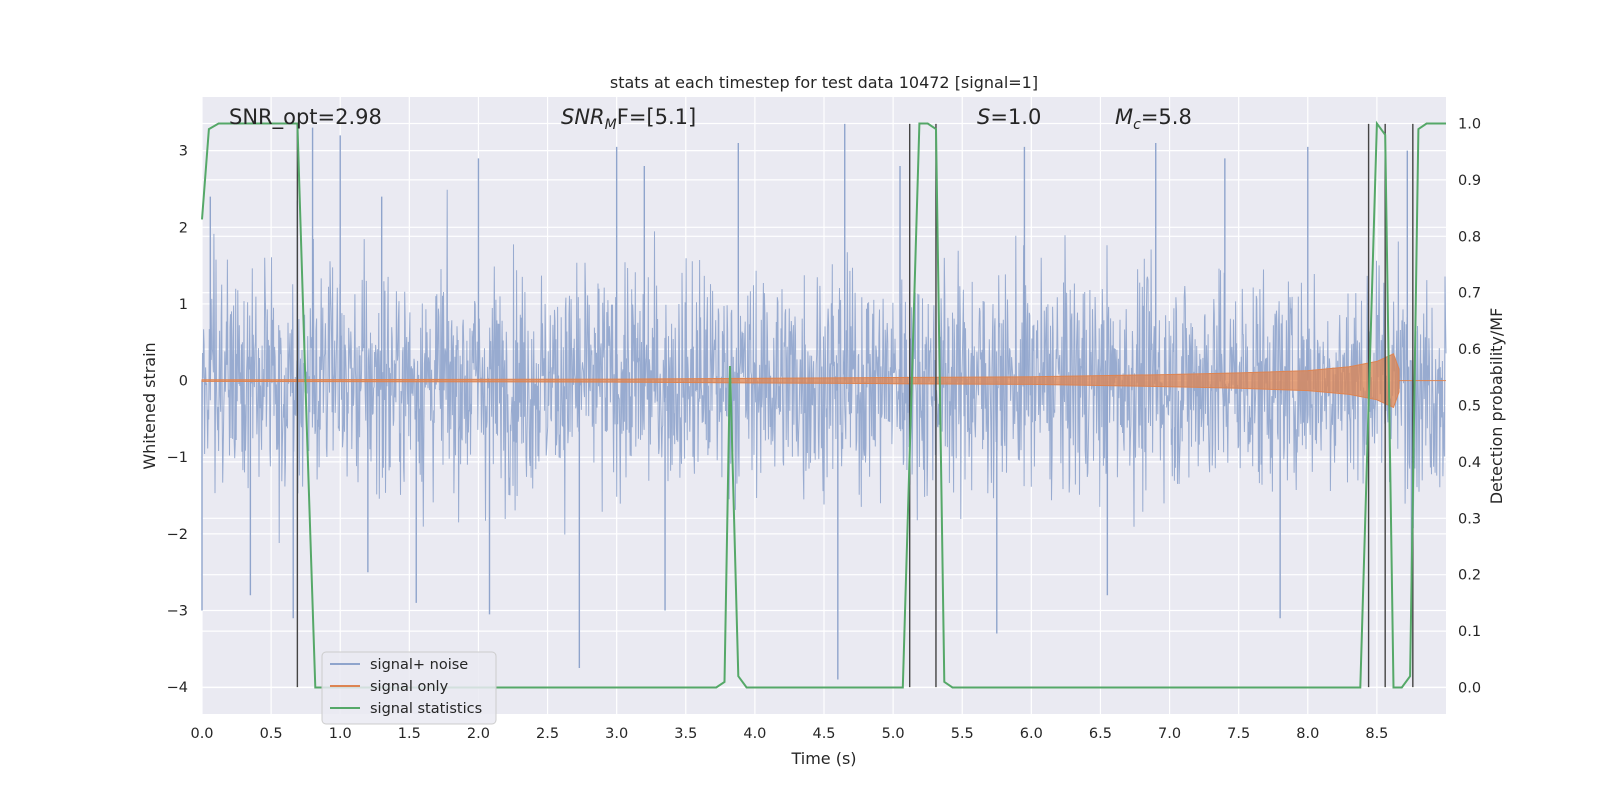  Describe the element at coordinates (271, 734) in the screenshot. I see `x-tick-label-1: 0.5` at that location.